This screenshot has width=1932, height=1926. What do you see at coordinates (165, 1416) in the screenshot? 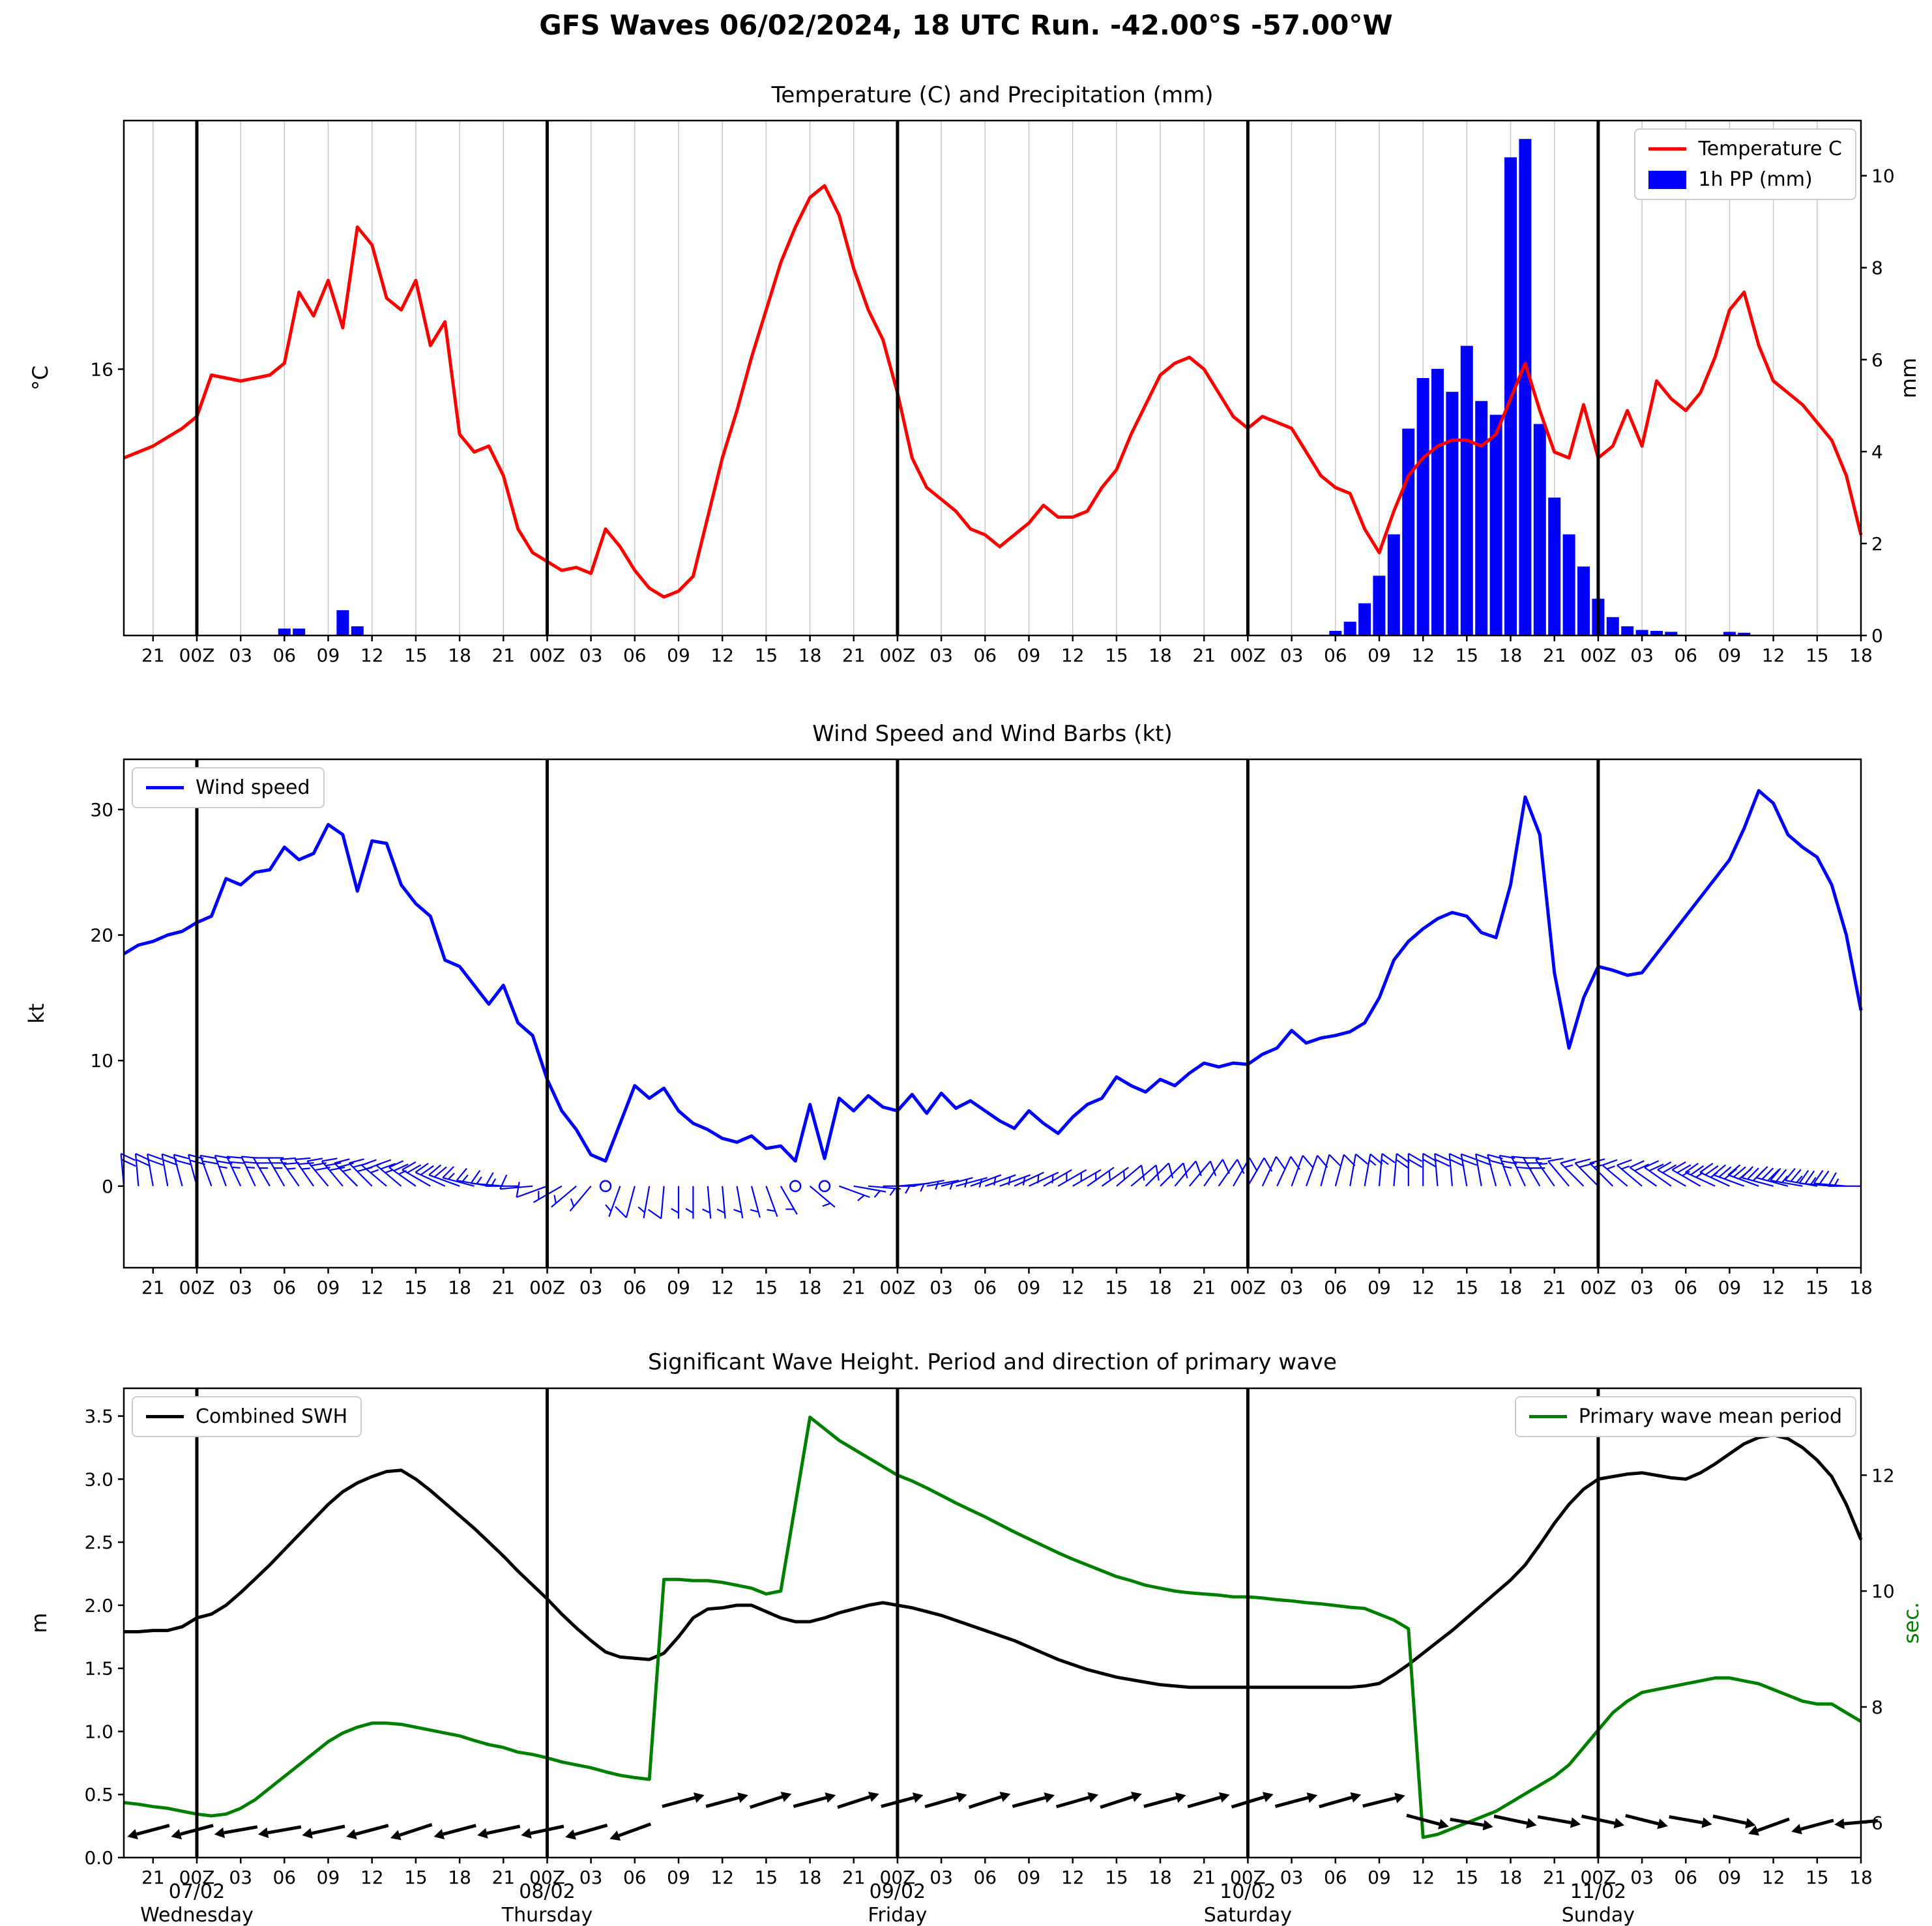
I see `swh-line-swatch` at bounding box center [165, 1416].